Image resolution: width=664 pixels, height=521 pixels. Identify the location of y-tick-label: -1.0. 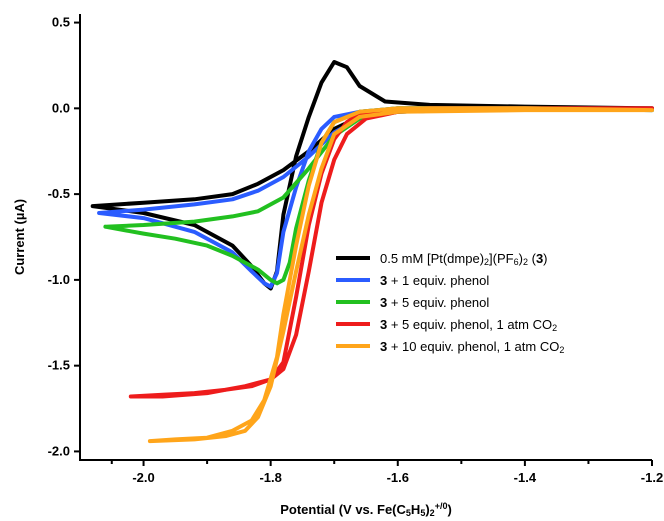
(59, 279).